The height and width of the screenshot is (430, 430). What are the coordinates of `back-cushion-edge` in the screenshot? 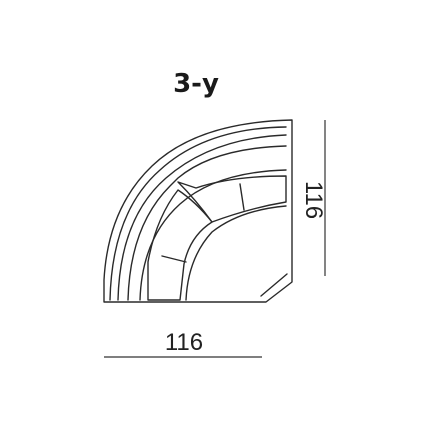 It's located at (213, 235).